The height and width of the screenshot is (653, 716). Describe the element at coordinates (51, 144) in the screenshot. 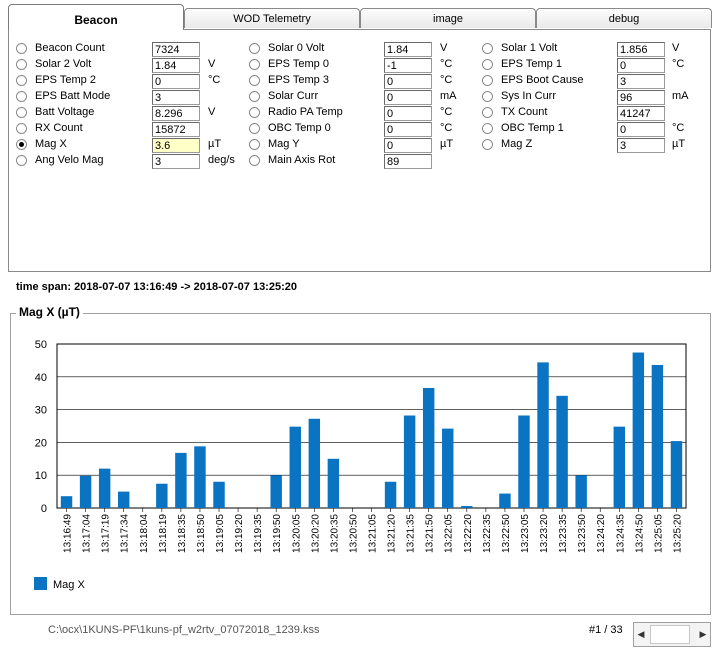

I see `field-label: Mag X` at that location.